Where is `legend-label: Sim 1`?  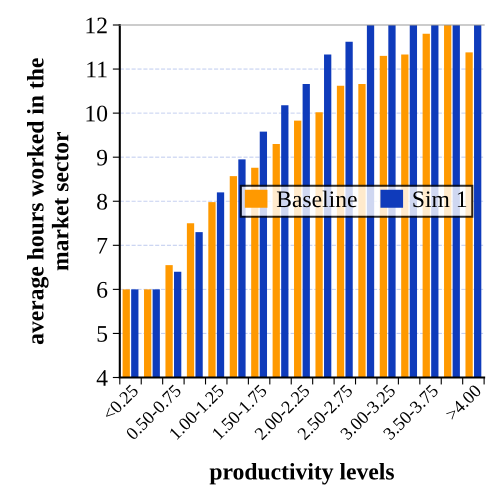
legend-label: Sim 1 is located at coordinates (439, 199).